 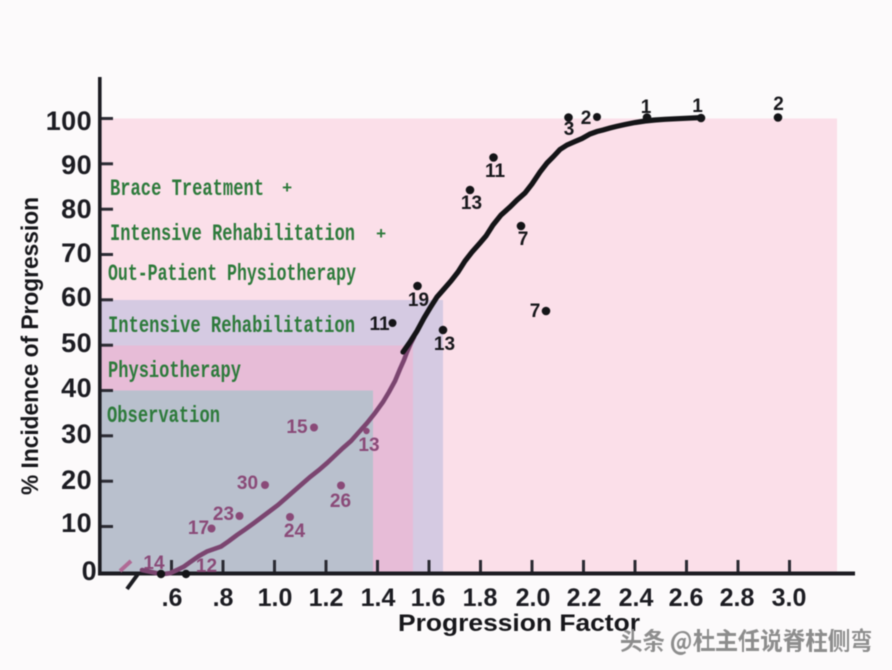 I want to click on svg-text: 40, so click(x=76, y=388).